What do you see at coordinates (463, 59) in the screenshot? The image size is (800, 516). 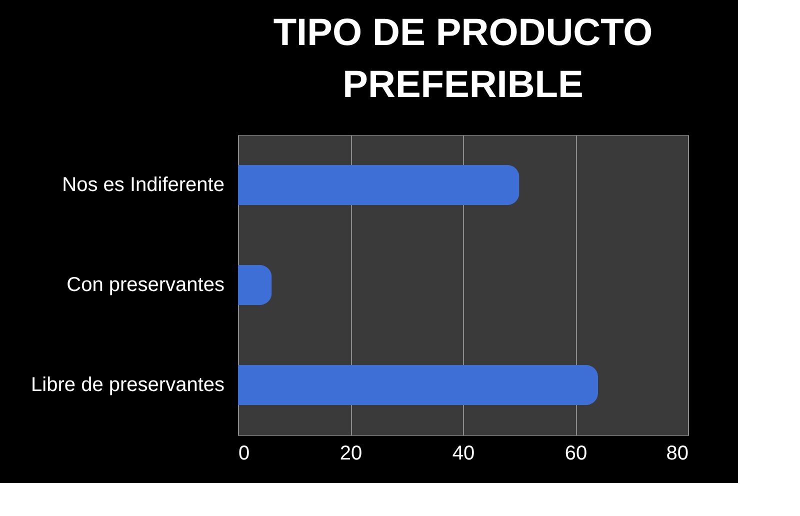 I see `chart-title: TIPO DE PRODUCTO PREFERIBLE` at bounding box center [463, 59].